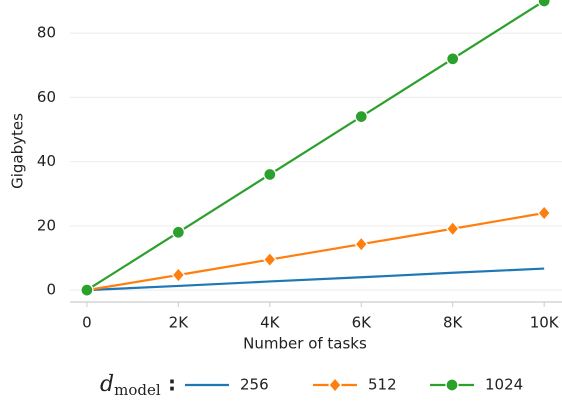 Image resolution: width=562 pixels, height=406 pixels. What do you see at coordinates (172, 384) in the screenshot?
I see `legend-colon: :` at bounding box center [172, 384].